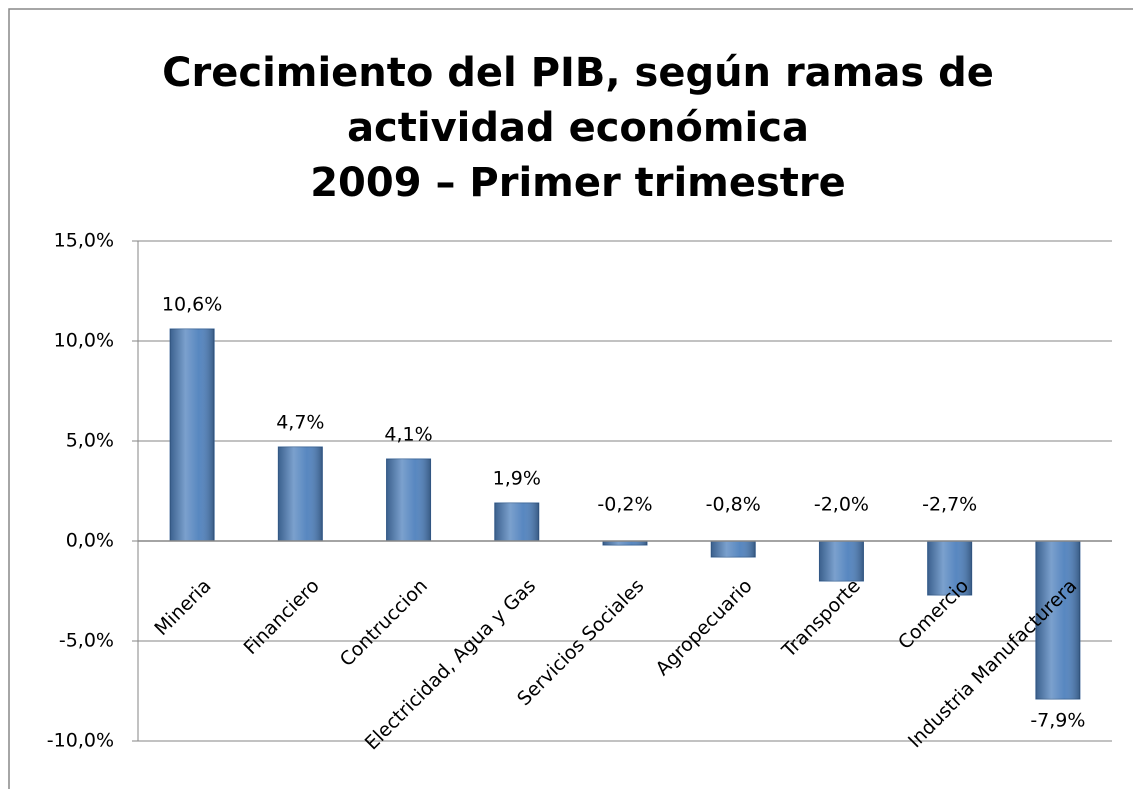 This screenshot has height=789, width=1133. I want to click on data-label: -2,7%, so click(949, 505).